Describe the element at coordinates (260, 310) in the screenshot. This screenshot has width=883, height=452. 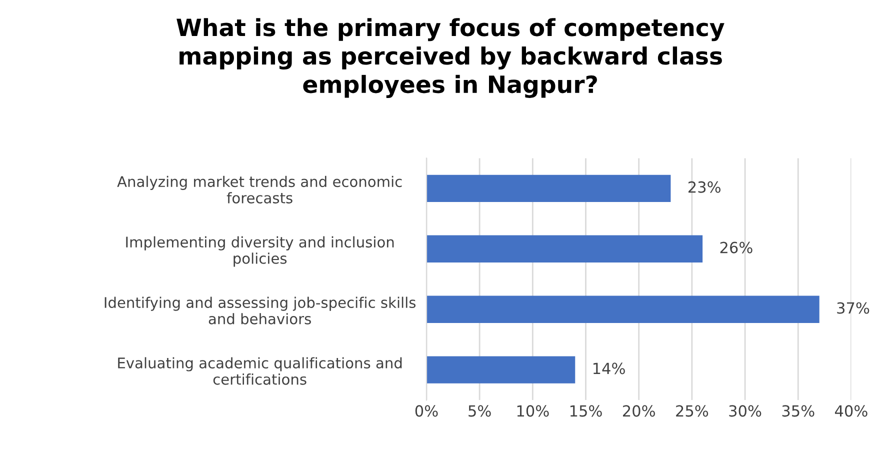
I see `y-tick-label: Identifying and assessing job-specific skills and behaviors` at that location.